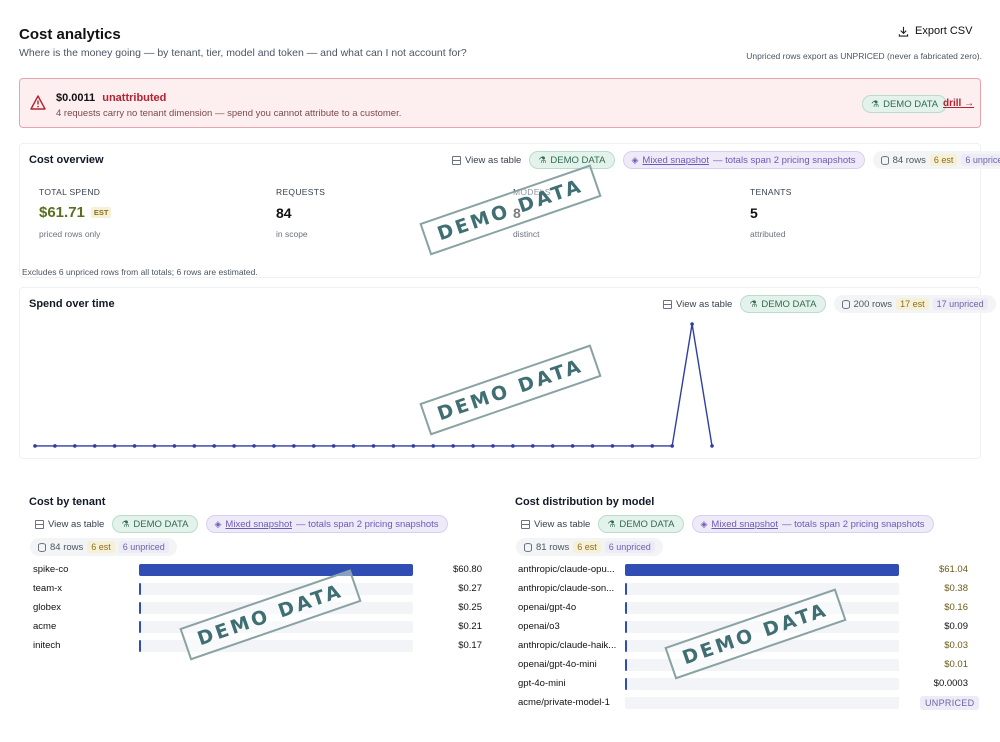 The height and width of the screenshot is (742, 1000). What do you see at coordinates (905, 104) in the screenshot?
I see `alert-demo-badge: ⚗ DEMO DATA` at bounding box center [905, 104].